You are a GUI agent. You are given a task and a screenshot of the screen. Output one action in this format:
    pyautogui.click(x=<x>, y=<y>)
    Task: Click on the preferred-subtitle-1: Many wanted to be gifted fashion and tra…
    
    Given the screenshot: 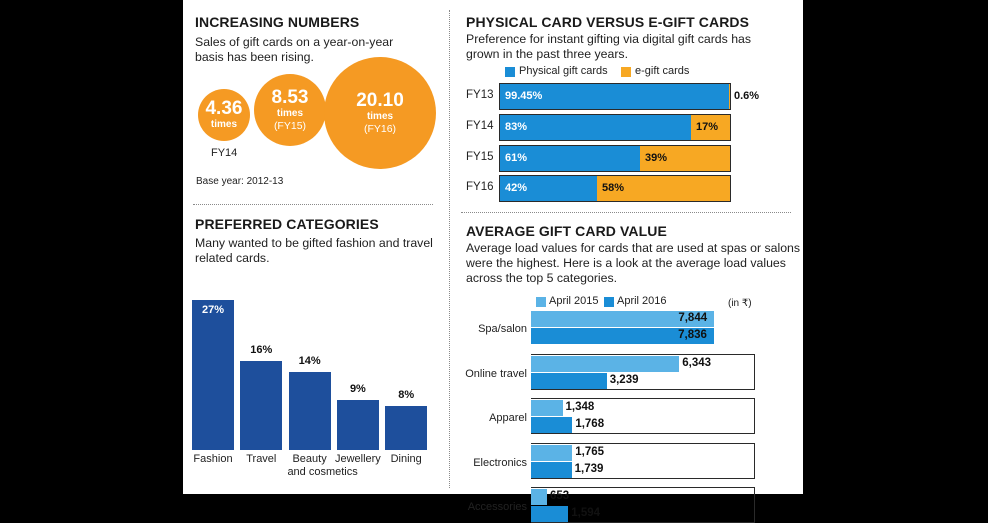 What is the action you would take?
    pyautogui.click(x=314, y=243)
    